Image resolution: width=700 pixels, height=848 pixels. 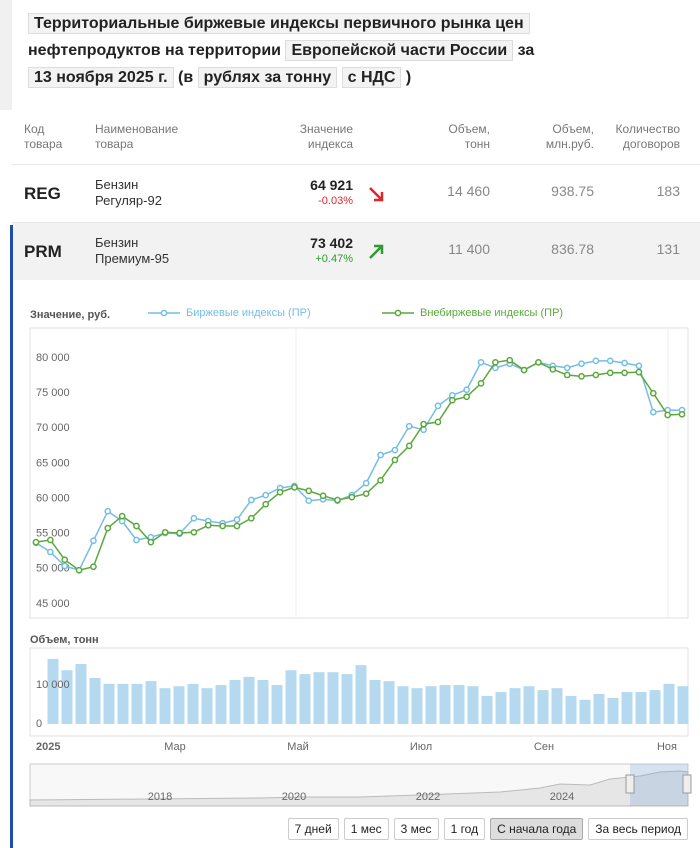 What do you see at coordinates (464, 829) in the screenshot?
I see `range-button: 1 год` at bounding box center [464, 829].